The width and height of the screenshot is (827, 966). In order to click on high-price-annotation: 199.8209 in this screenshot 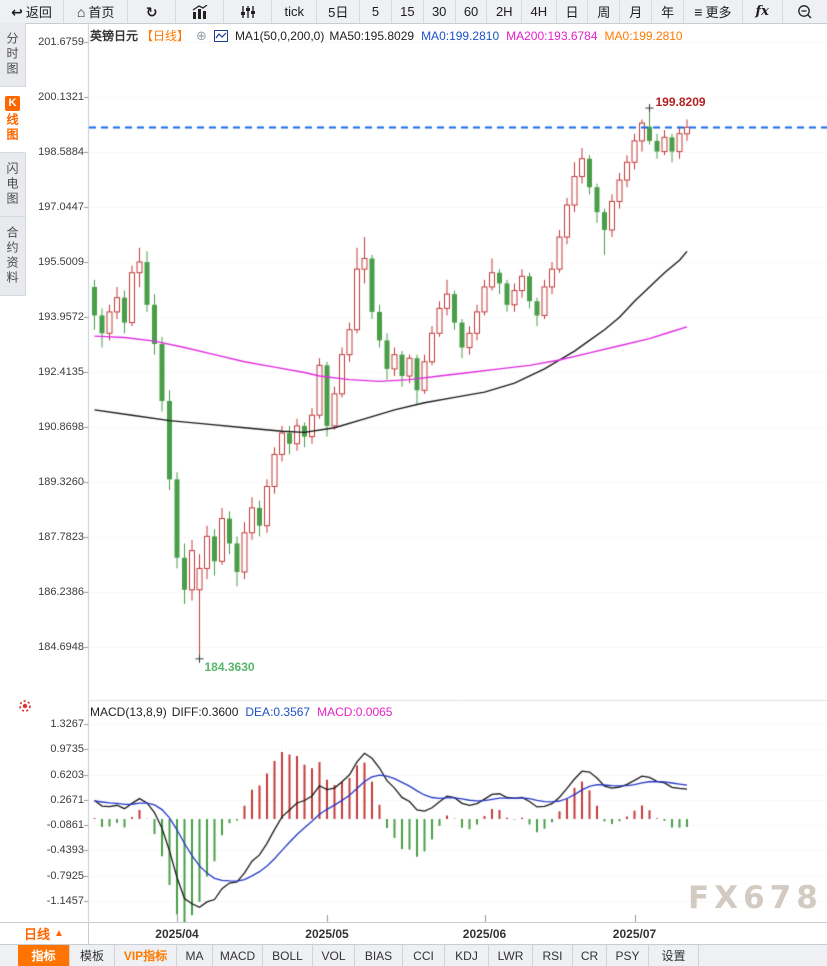, I will do `click(680, 102)`.